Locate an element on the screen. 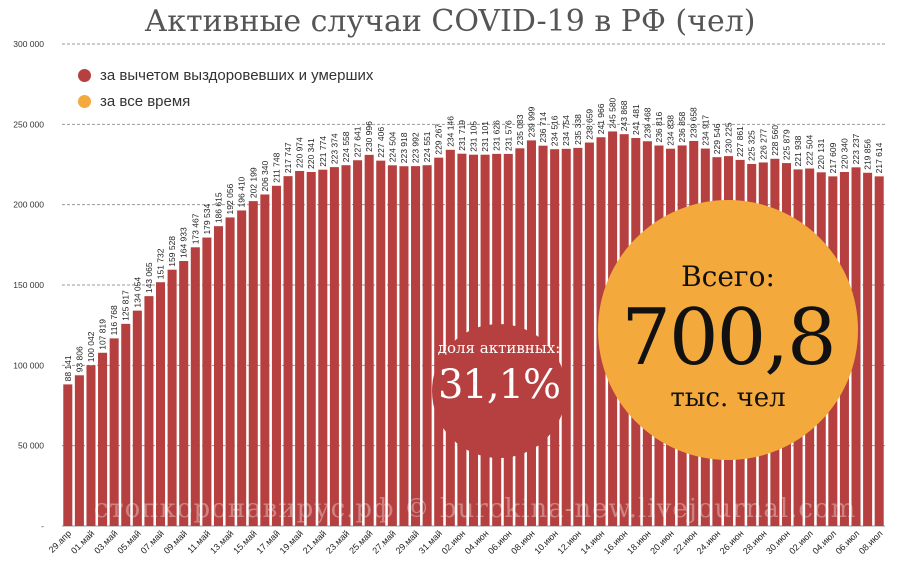 Image resolution: width=900 pixels, height=572 pixels. data-label: 234 754 is located at coordinates (566, 130).